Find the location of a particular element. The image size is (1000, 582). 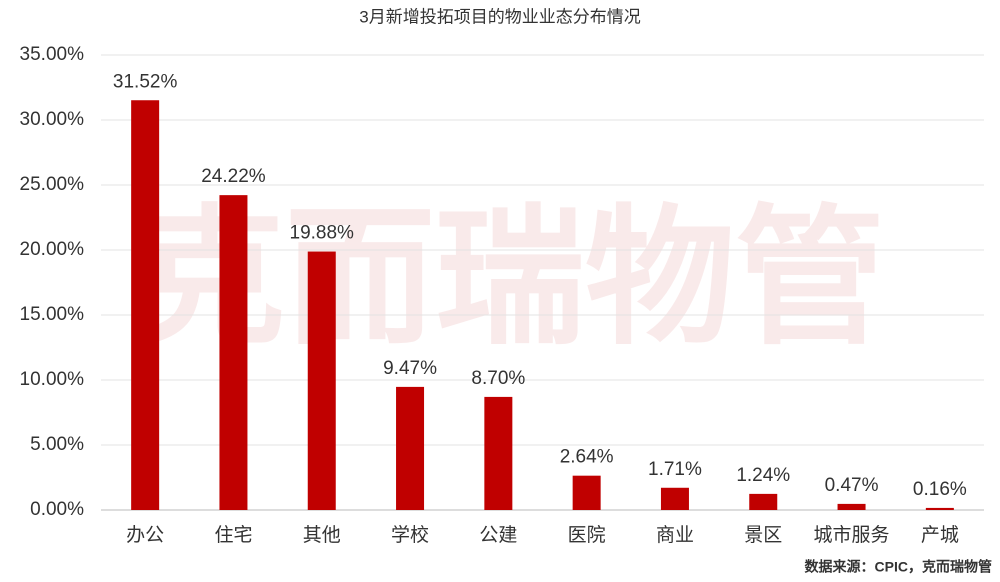

value-label: 8.70% is located at coordinates (498, 378).